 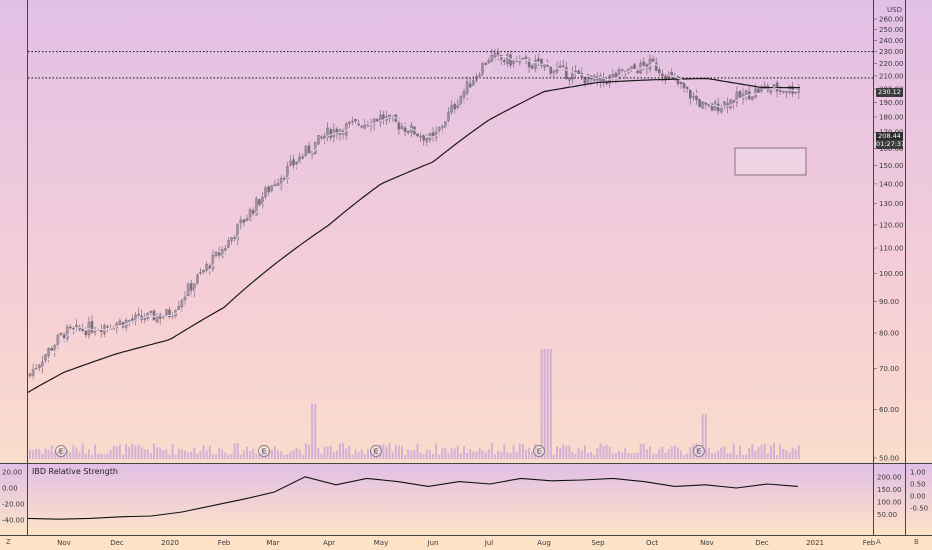 What do you see at coordinates (918, 473) in the screenshot?
I see `indicator-right-tick-label: 1.00` at bounding box center [918, 473].